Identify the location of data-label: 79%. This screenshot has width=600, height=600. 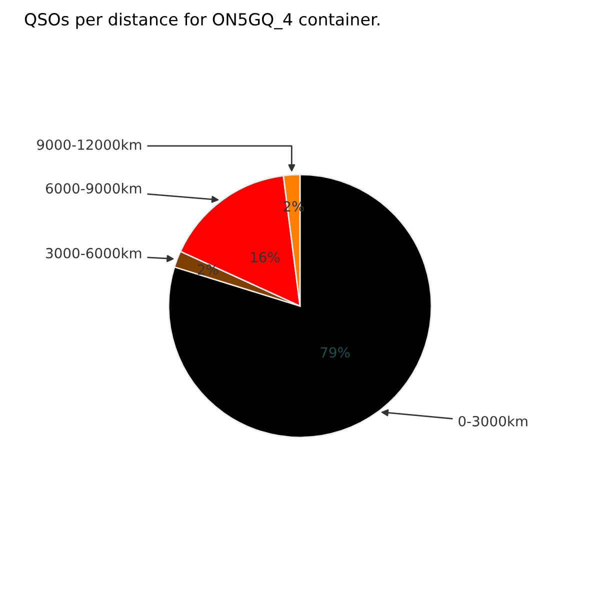
(335, 352).